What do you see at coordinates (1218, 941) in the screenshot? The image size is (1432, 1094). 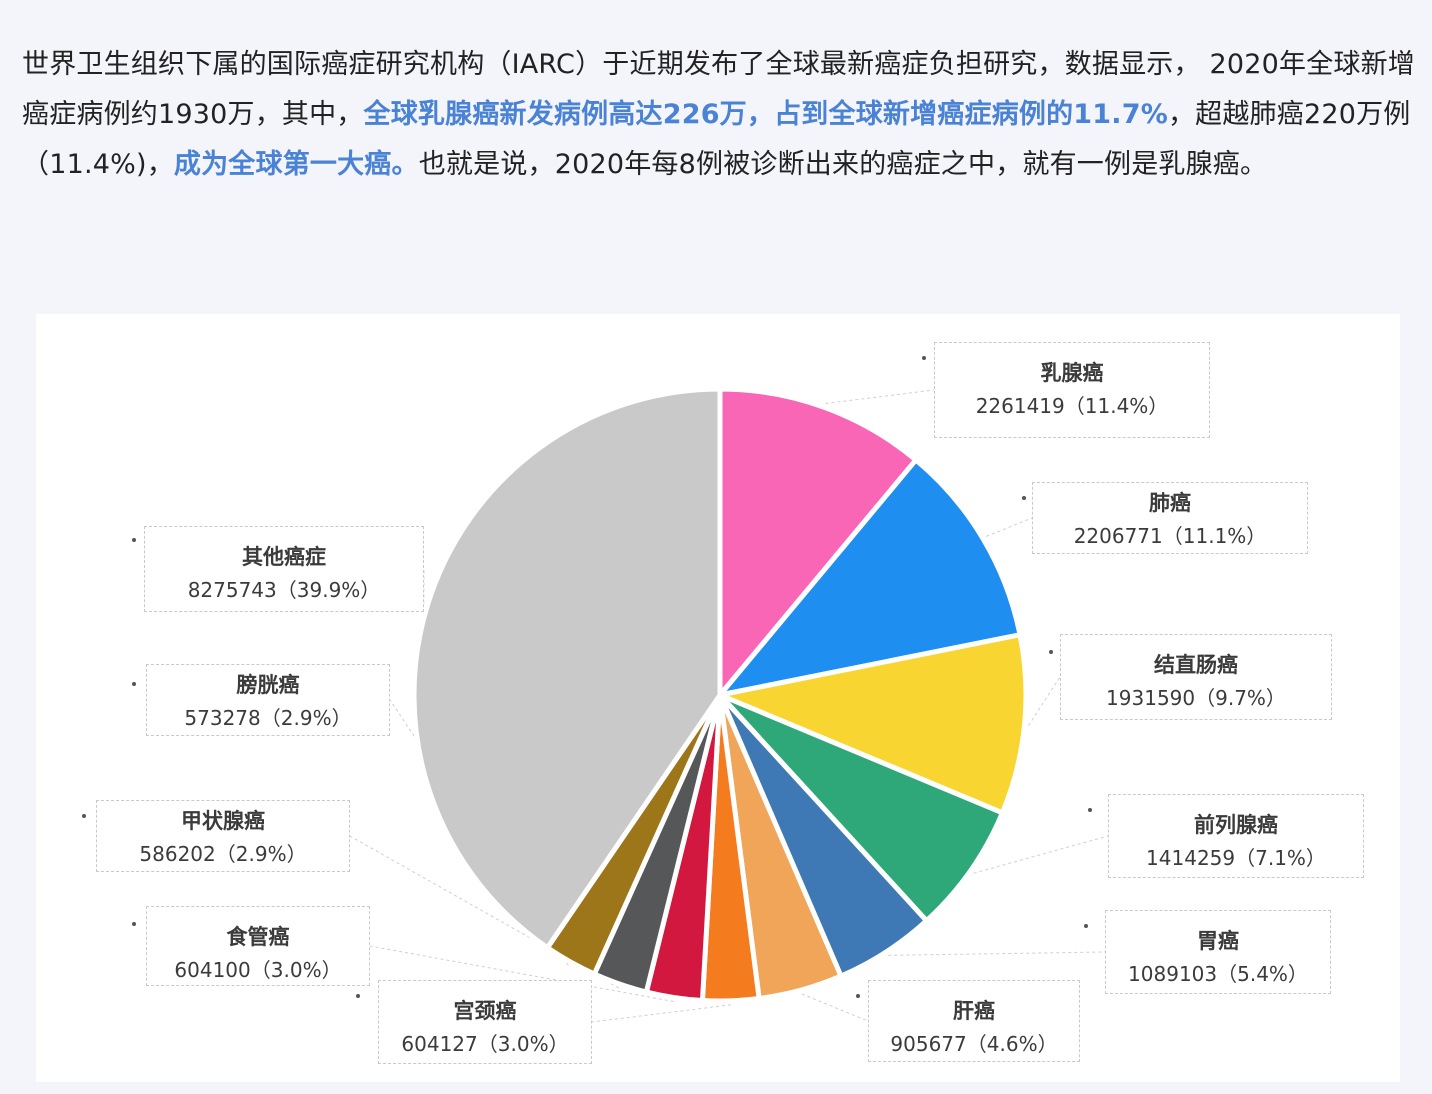 I see `callout-name: 胃癌` at bounding box center [1218, 941].